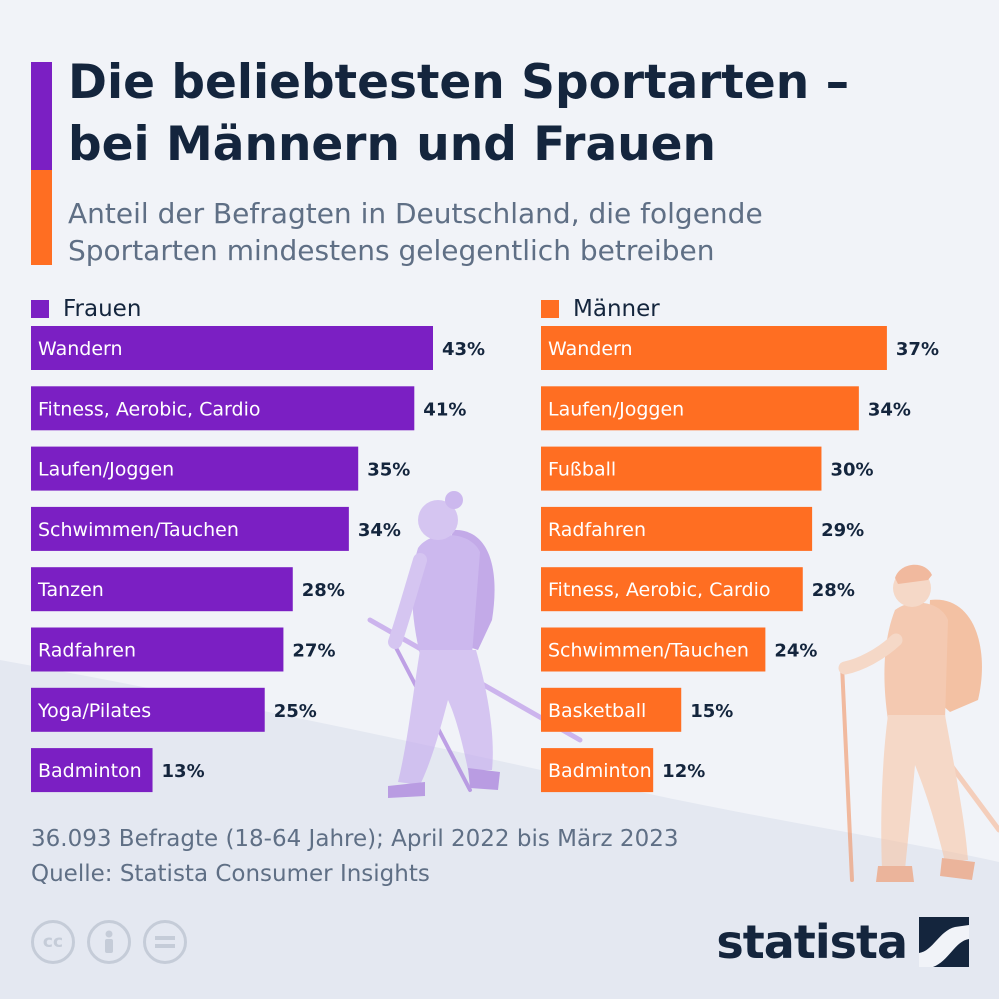 Image resolution: width=999 pixels, height=999 pixels. What do you see at coordinates (812, 942) in the screenshot?
I see `brand-name: statista` at bounding box center [812, 942].